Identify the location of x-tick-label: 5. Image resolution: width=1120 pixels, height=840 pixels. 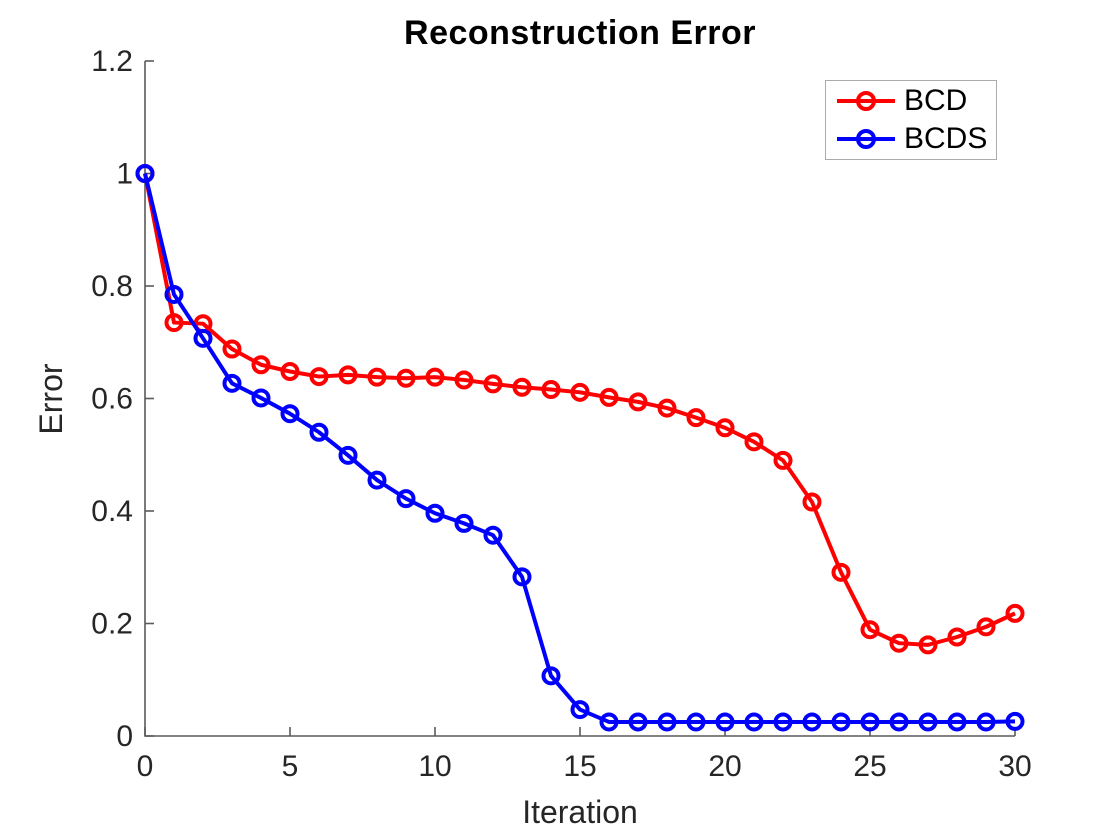
(290, 766).